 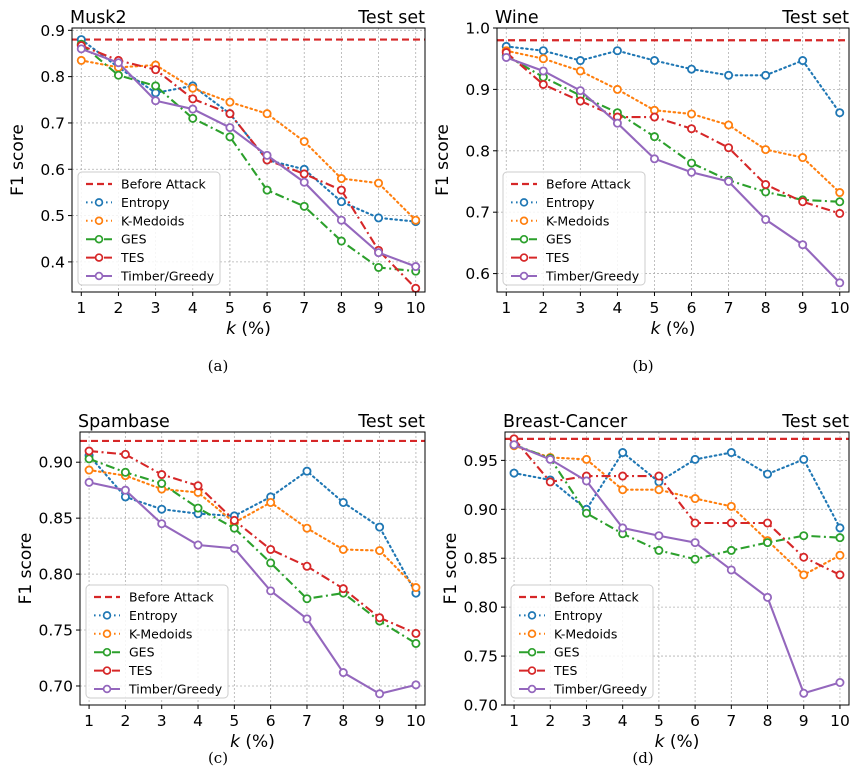 What do you see at coordinates (677, 502) in the screenshot?
I see `series-ges` at bounding box center [677, 502].